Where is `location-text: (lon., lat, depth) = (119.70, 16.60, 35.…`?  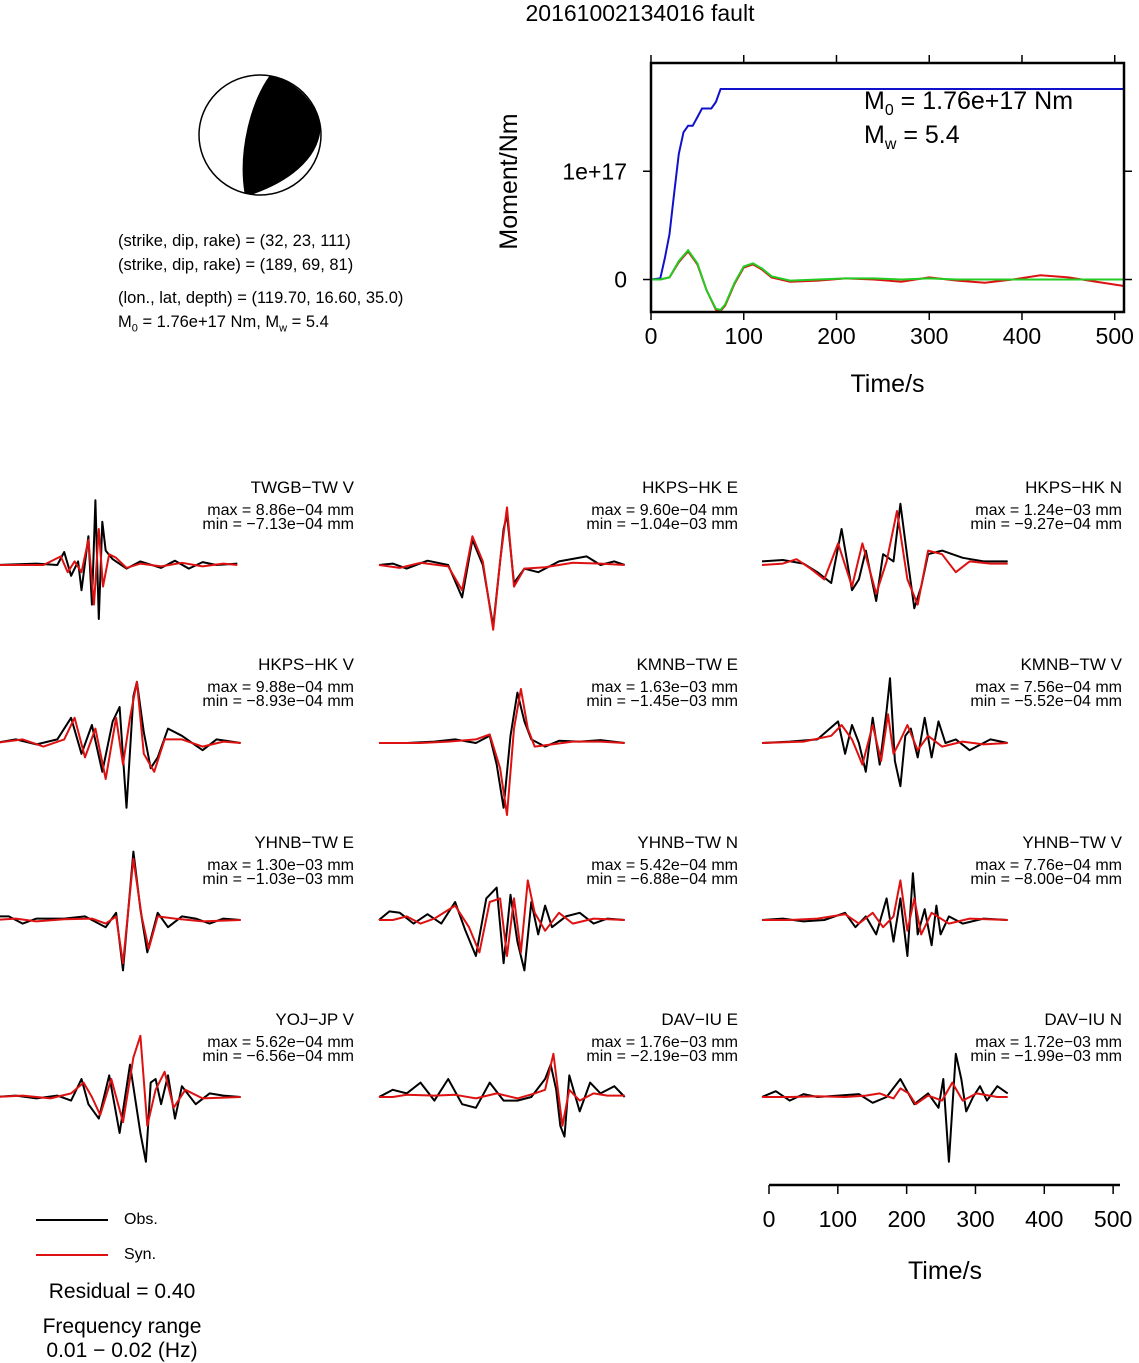 location-text: (lon., lat, depth) = (119.70, 16.60, 35.… is located at coordinates (261, 298).